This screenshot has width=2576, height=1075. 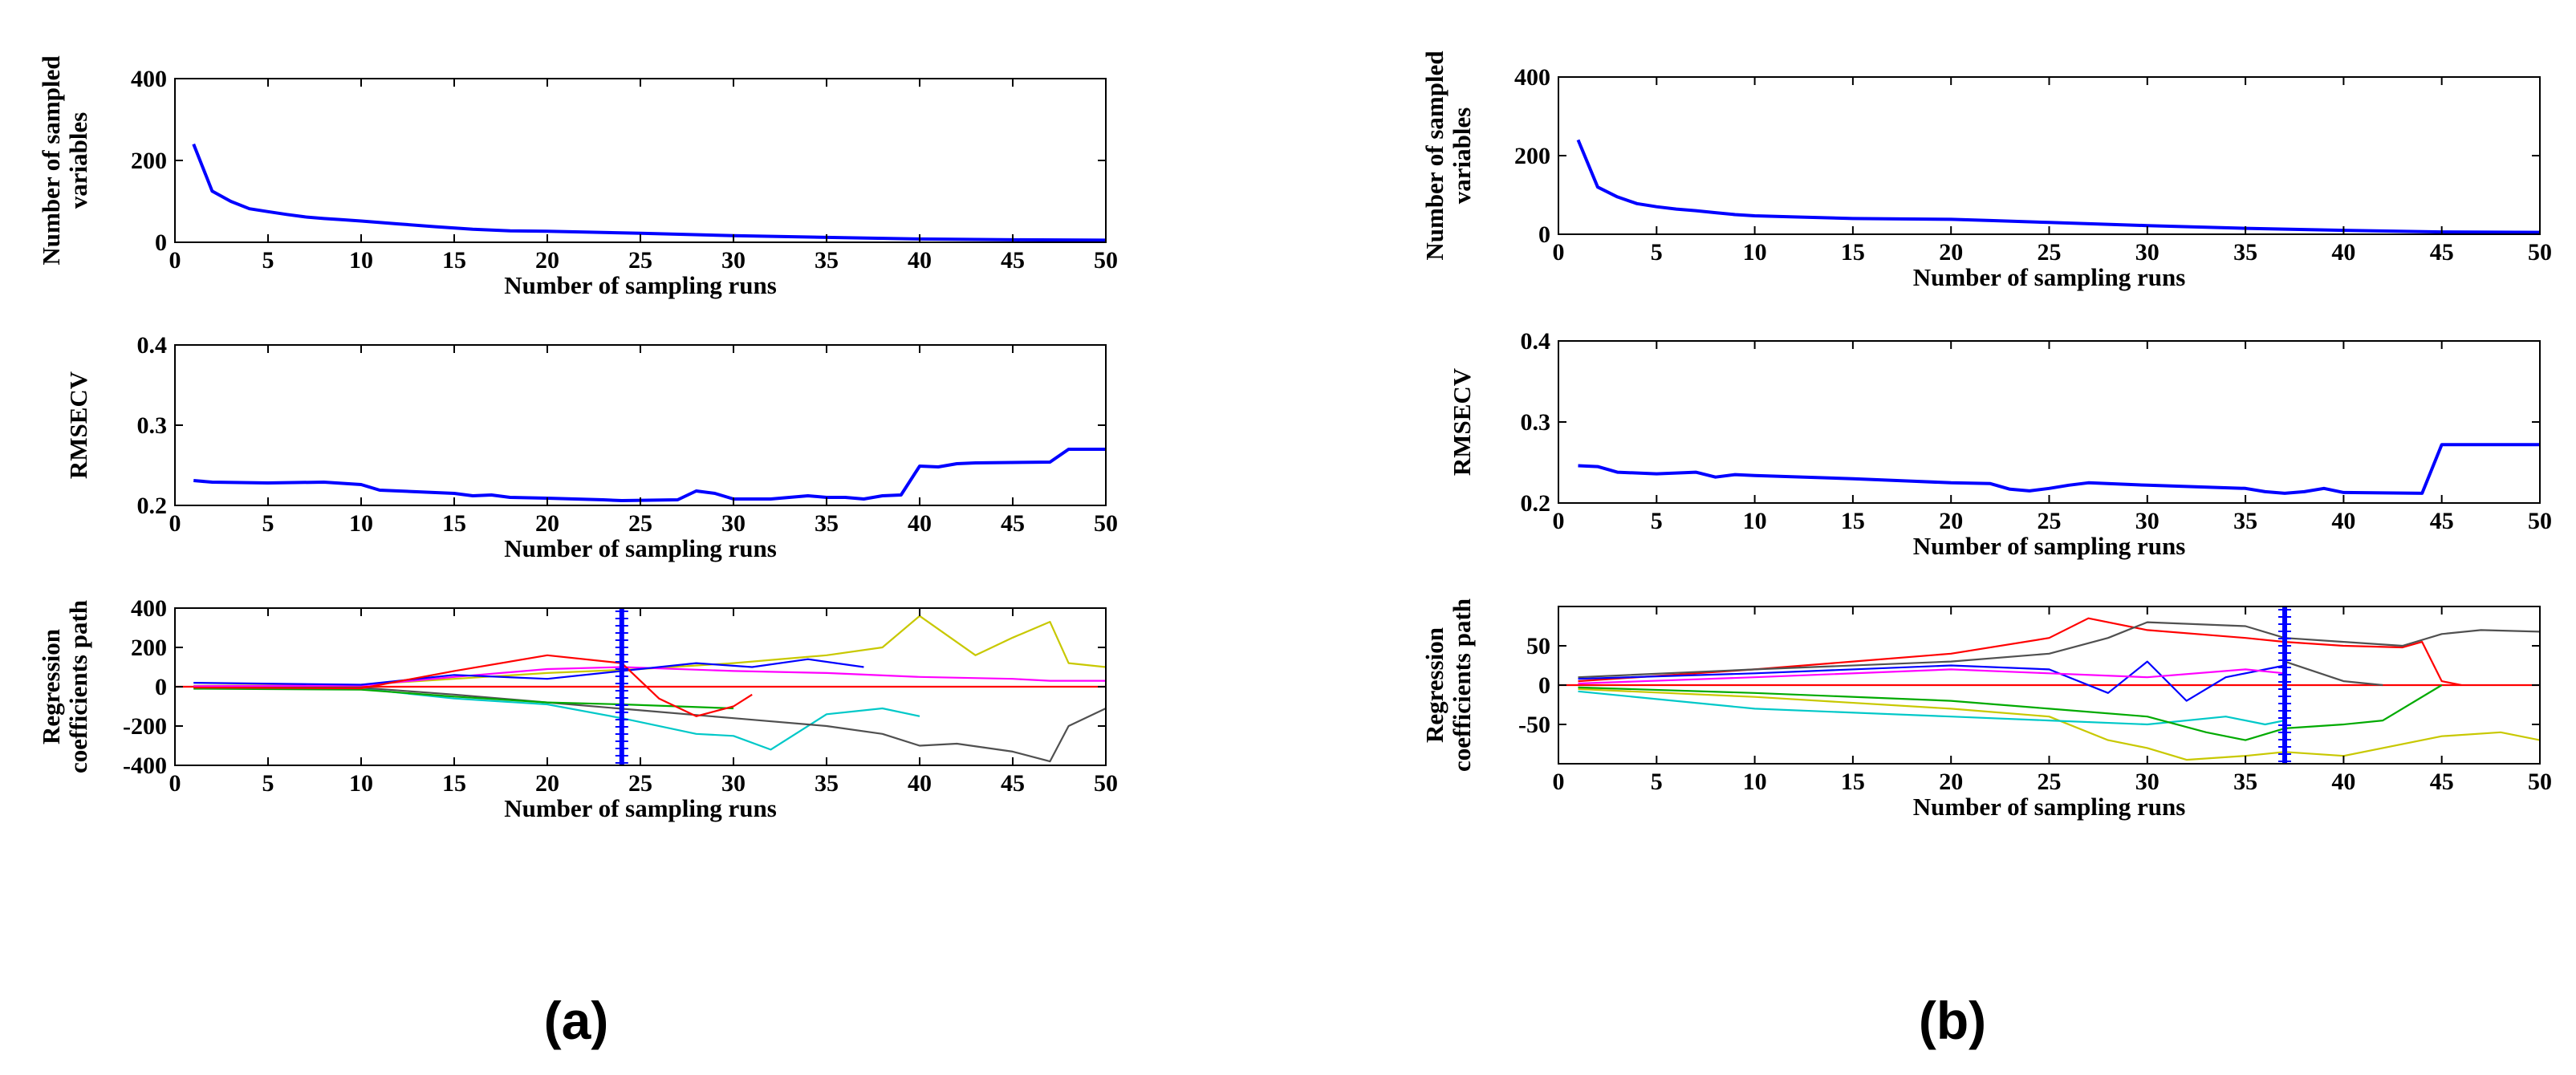 What do you see at coordinates (1534, 725) in the screenshot?
I see `y-tick-label: -50` at bounding box center [1534, 725].